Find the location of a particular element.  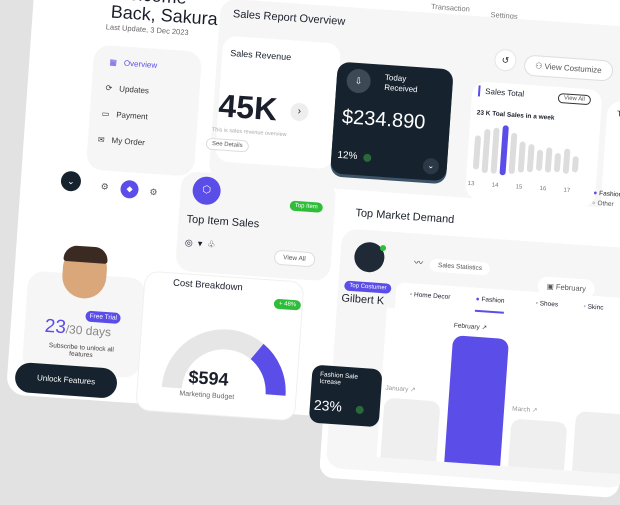

days-used: 23 is located at coordinates (55, 327).